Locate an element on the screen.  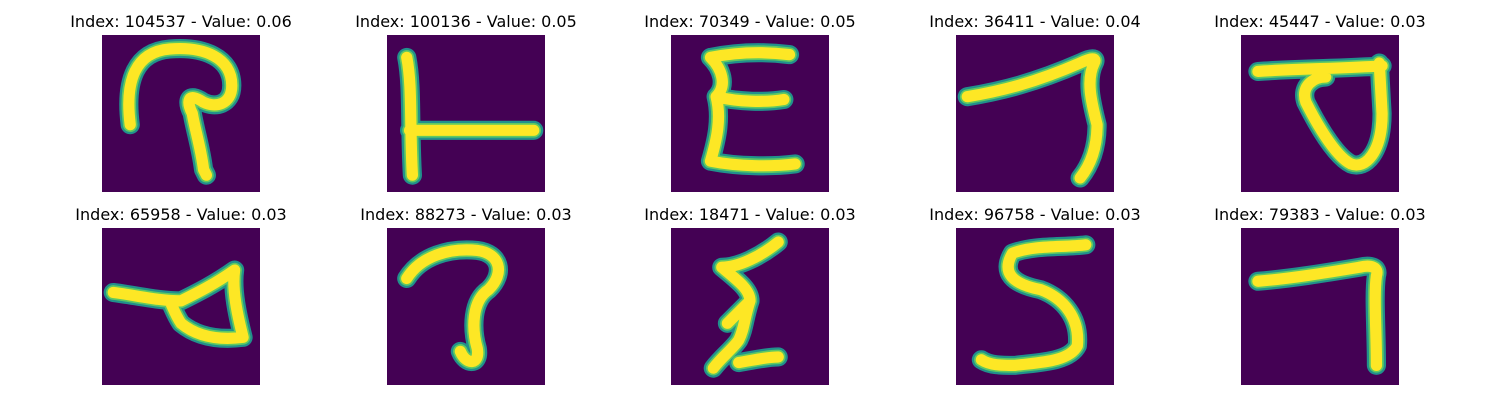
panel-title: Index: 18471 - Value: 0.03 is located at coordinates (750, 214).